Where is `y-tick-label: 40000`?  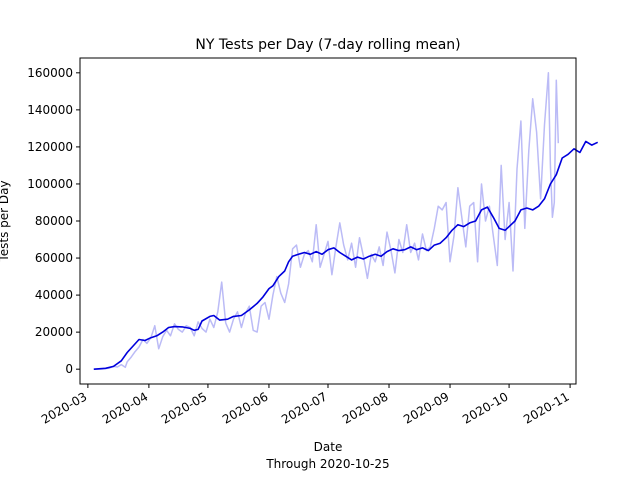 y-tick-label: 40000 is located at coordinates (54, 295).